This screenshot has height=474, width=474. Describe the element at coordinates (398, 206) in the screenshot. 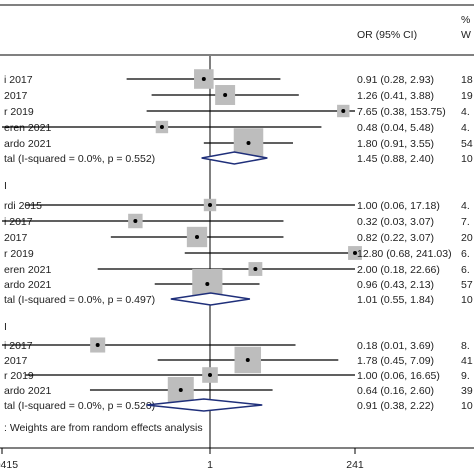

I see `or-ci-value: 1.00 (0.06, 17.18)` at that location.